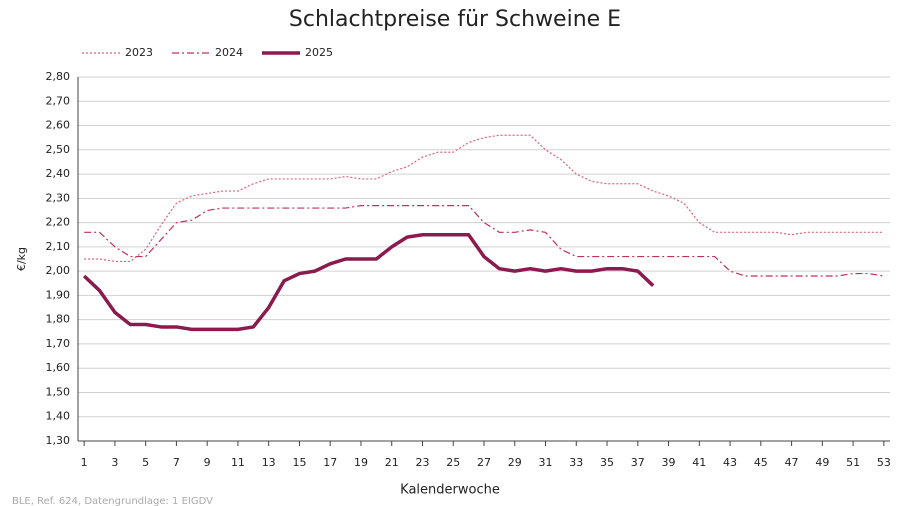 This screenshot has width=900, height=506. What do you see at coordinates (58, 222) in the screenshot?
I see `y-tick-label: 2,20` at bounding box center [58, 222].